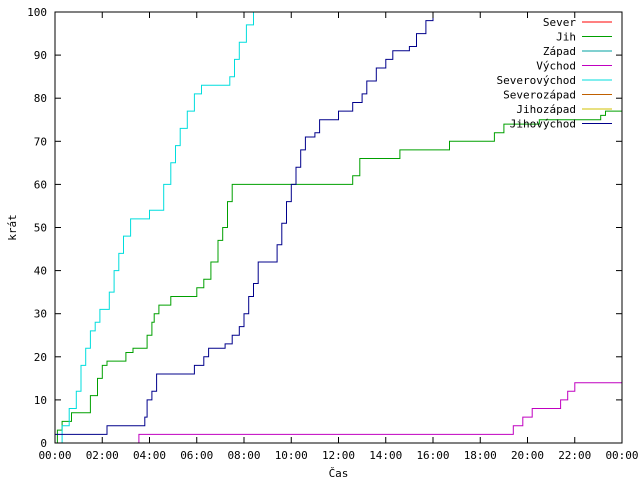 This screenshot has height=480, width=640. I want to click on x-tick-label: 22:00, so click(574, 455).